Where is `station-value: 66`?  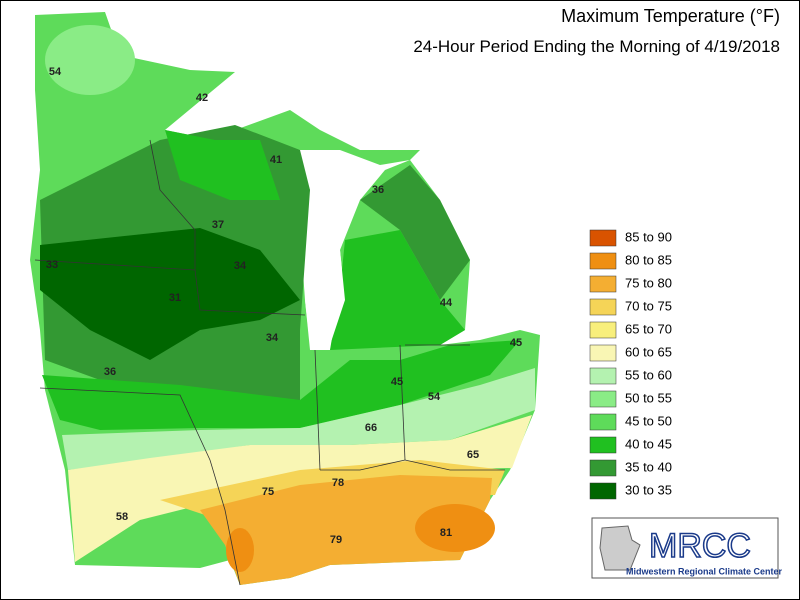
station-value: 66 is located at coordinates (371, 428).